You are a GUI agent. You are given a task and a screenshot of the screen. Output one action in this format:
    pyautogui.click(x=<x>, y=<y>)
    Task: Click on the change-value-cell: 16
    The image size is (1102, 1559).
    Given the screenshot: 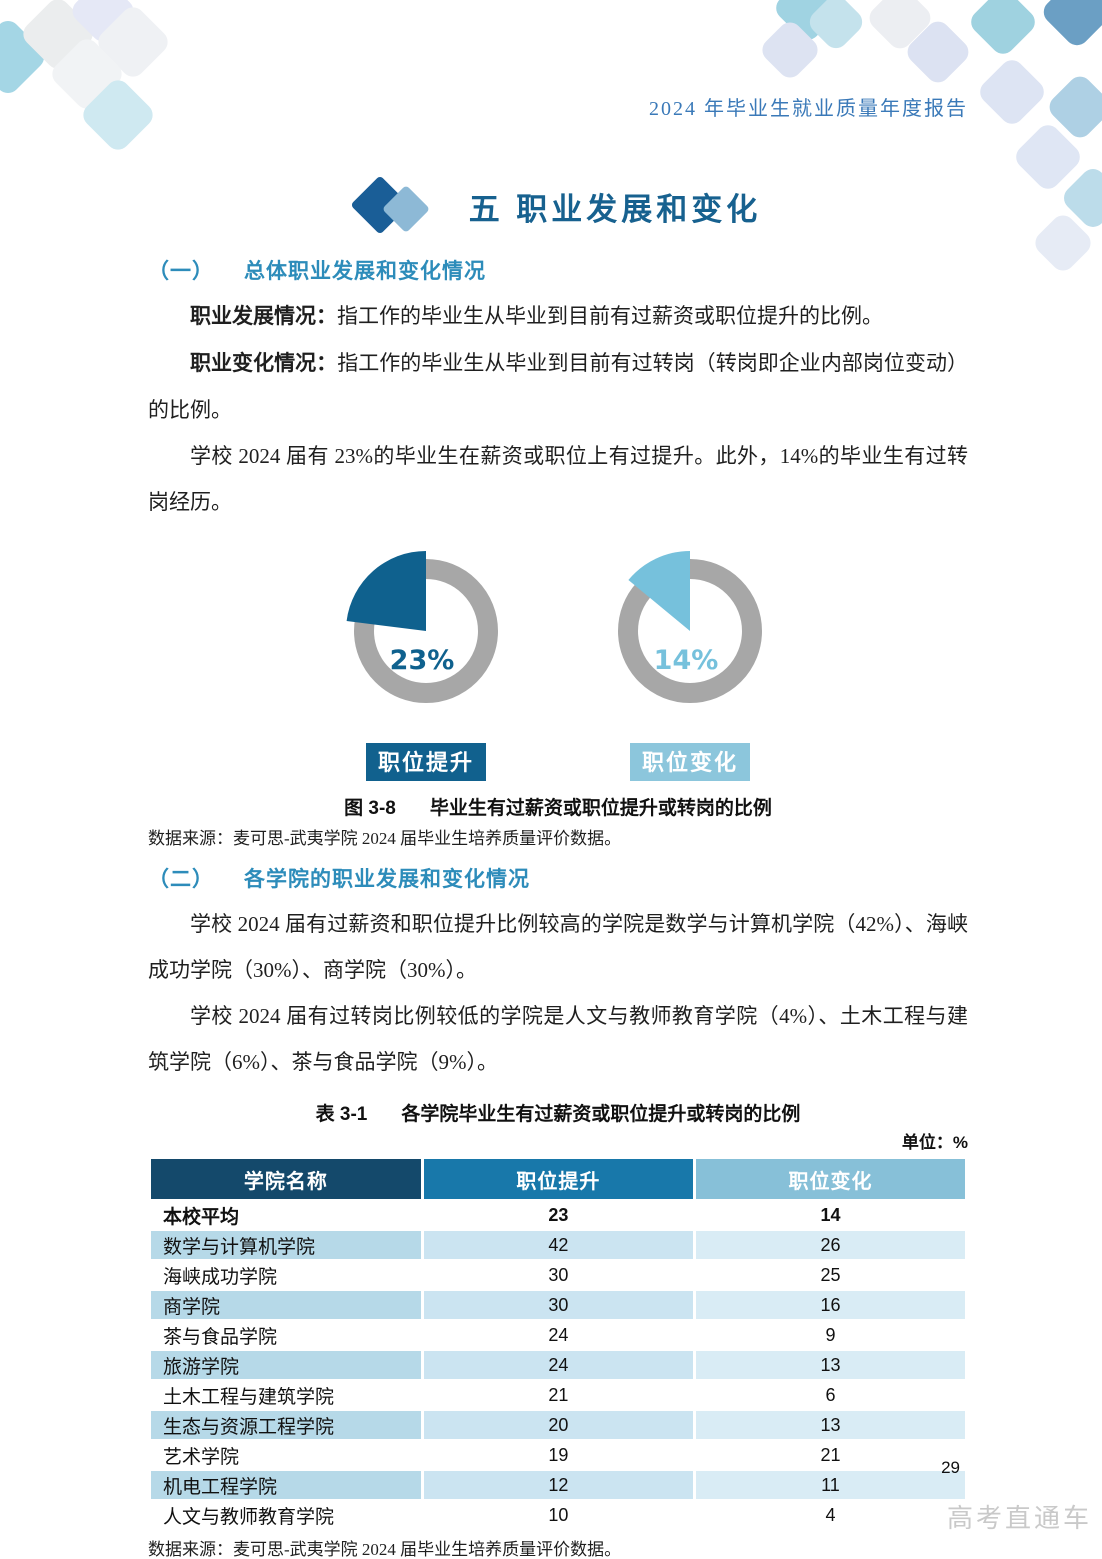 What is the action you would take?
    pyautogui.click(x=830, y=1305)
    